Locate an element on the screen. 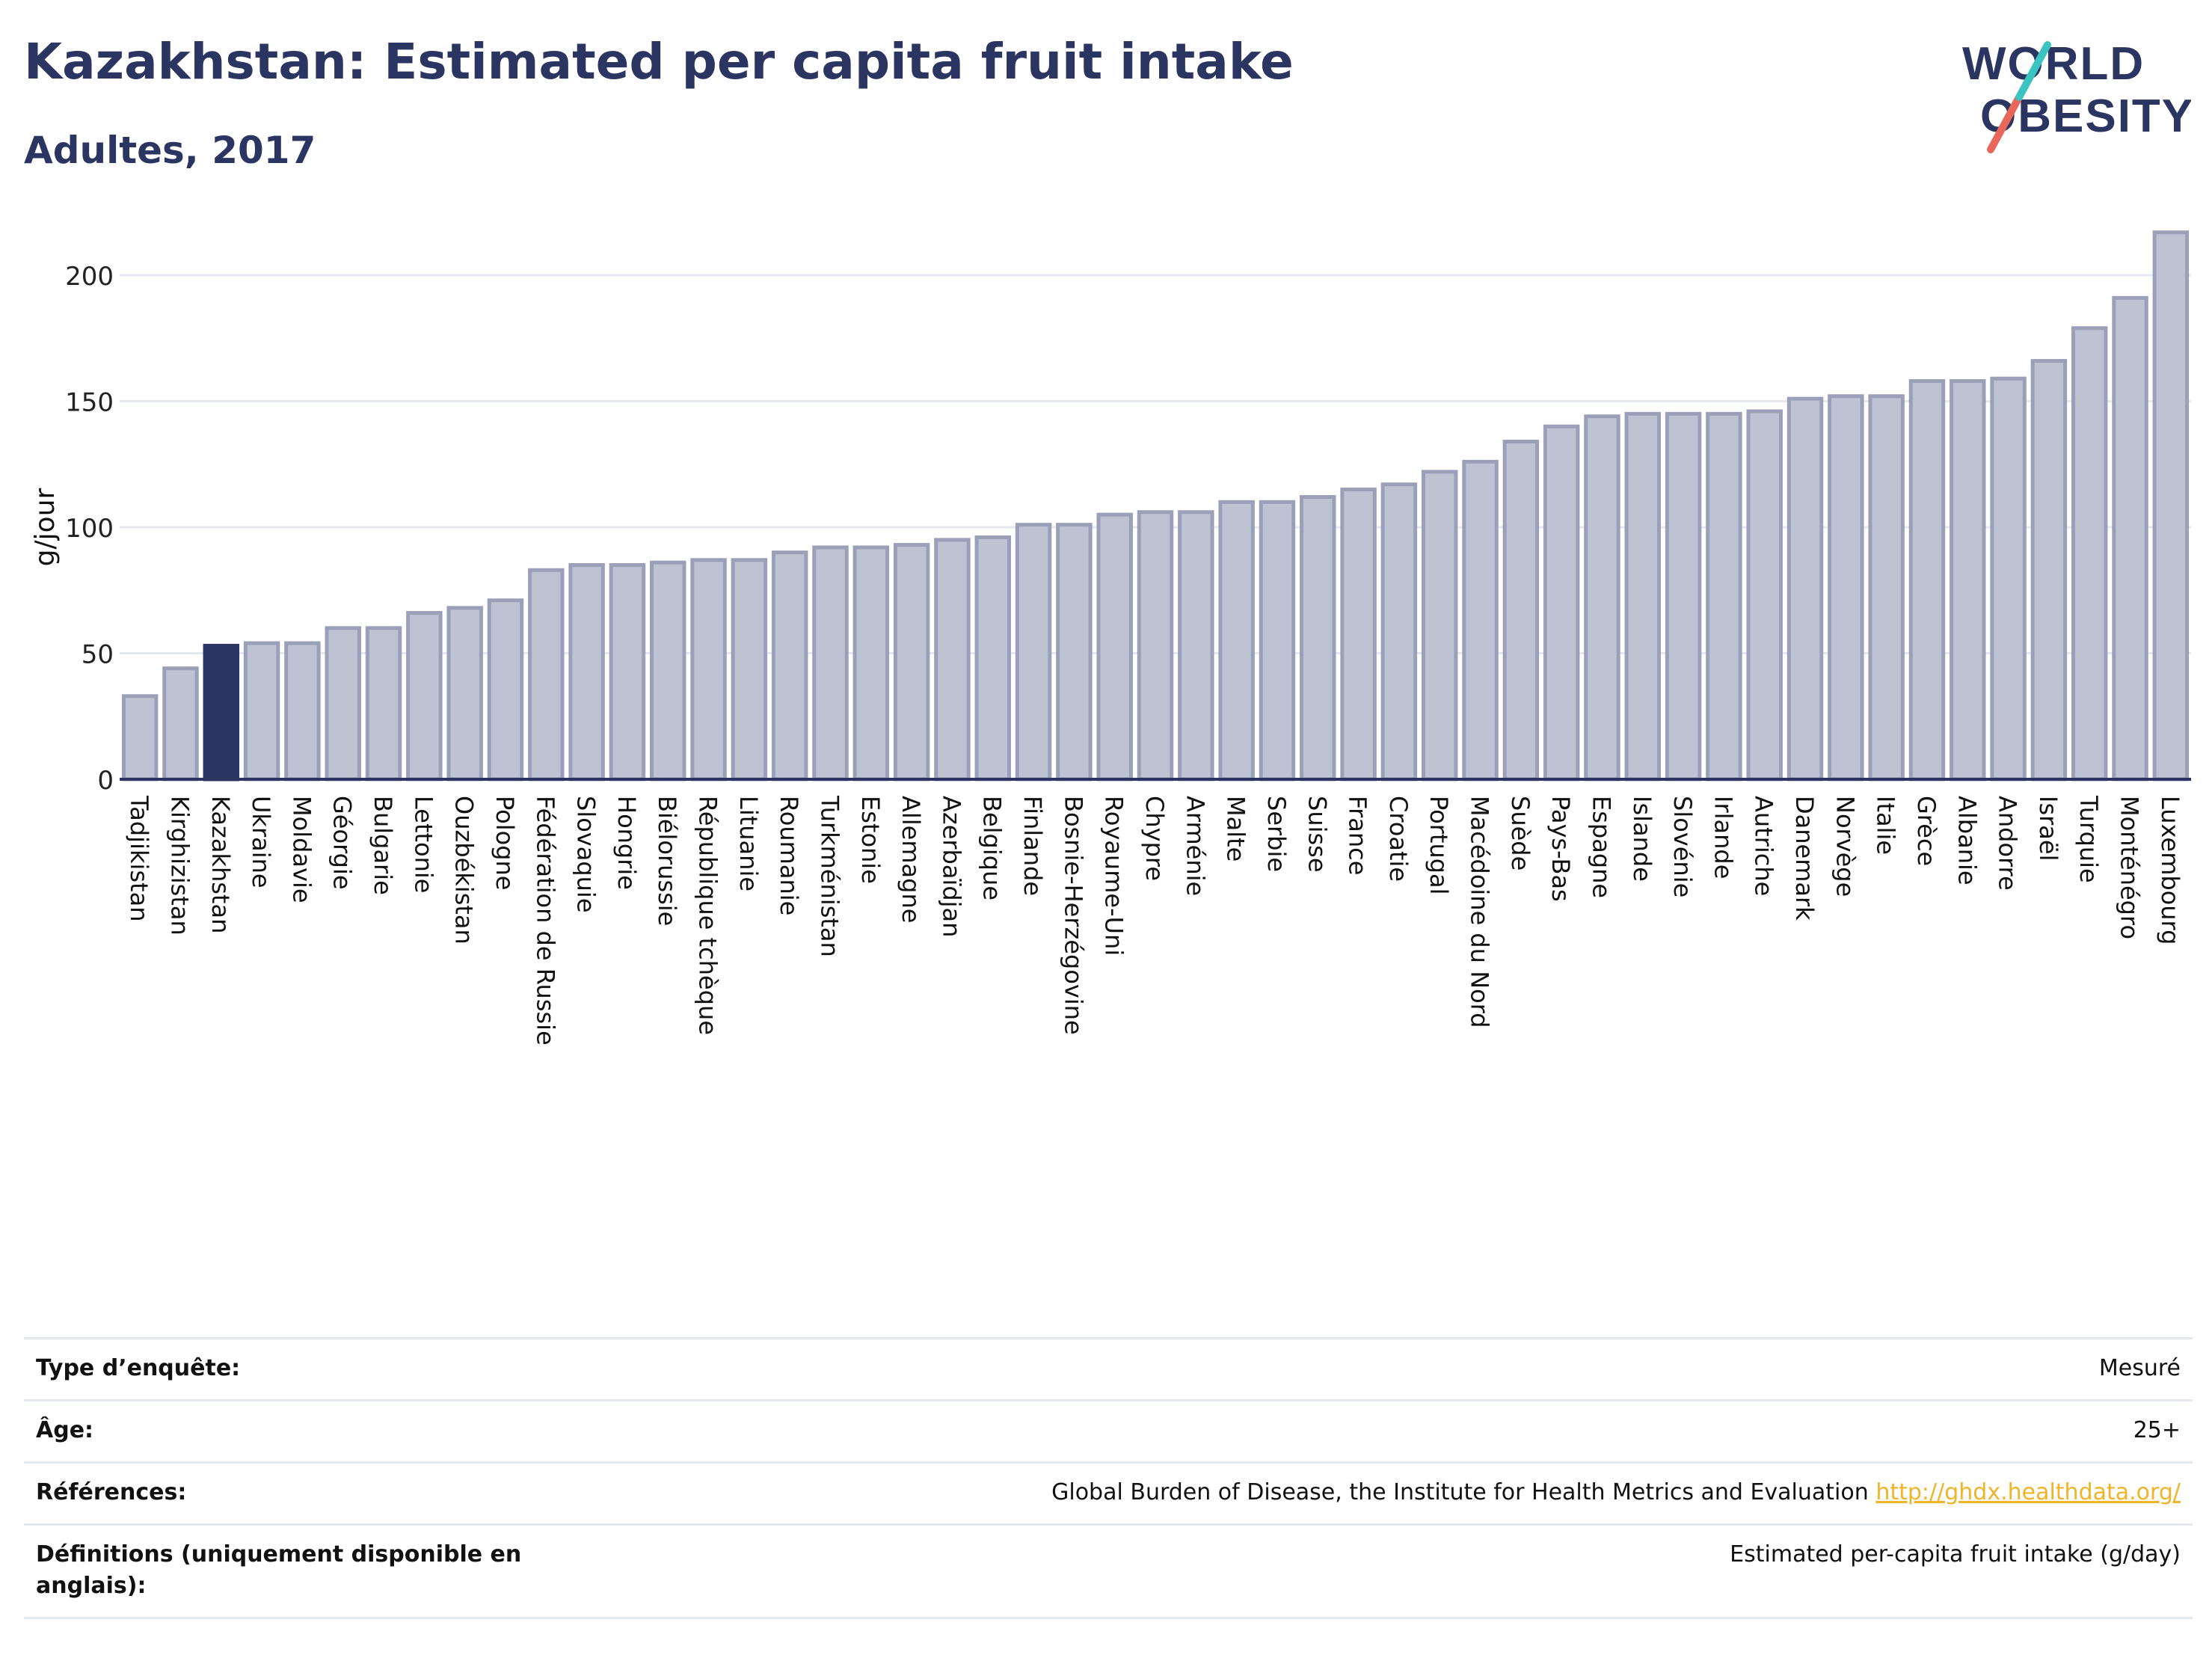  x-tick-label: Grèce is located at coordinates (1926, 831).